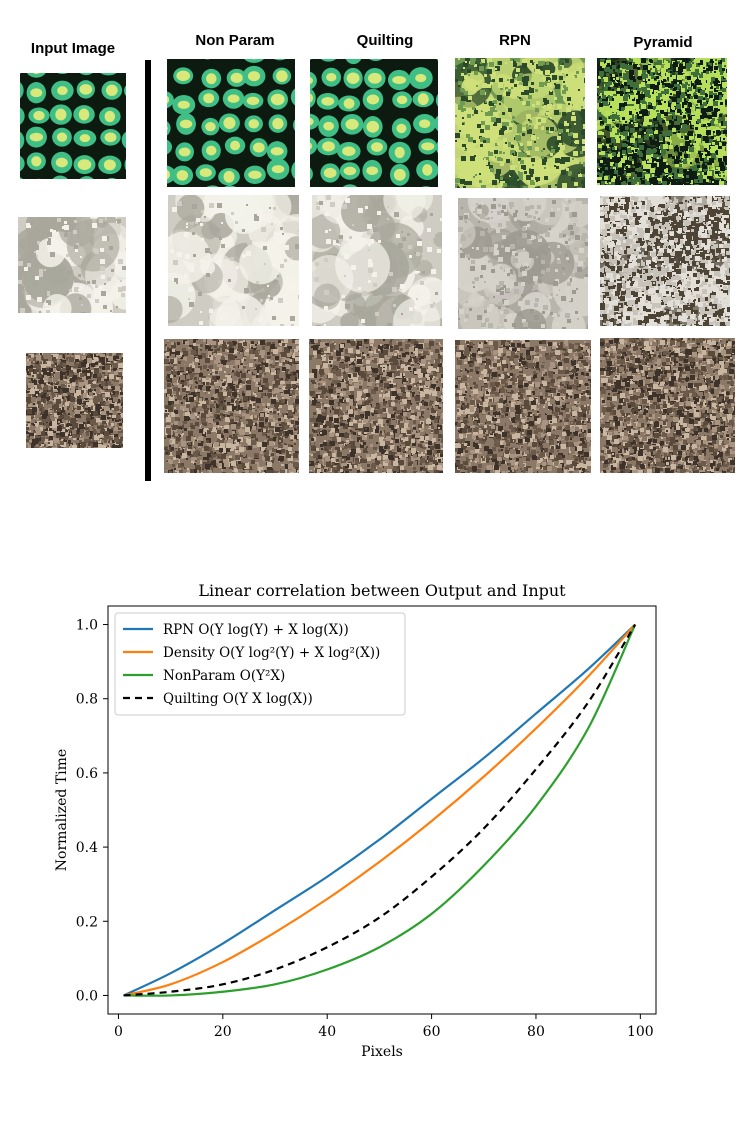 The image size is (756, 1134). What do you see at coordinates (87, 996) in the screenshot?
I see `y-tick-label: 0.0` at bounding box center [87, 996].